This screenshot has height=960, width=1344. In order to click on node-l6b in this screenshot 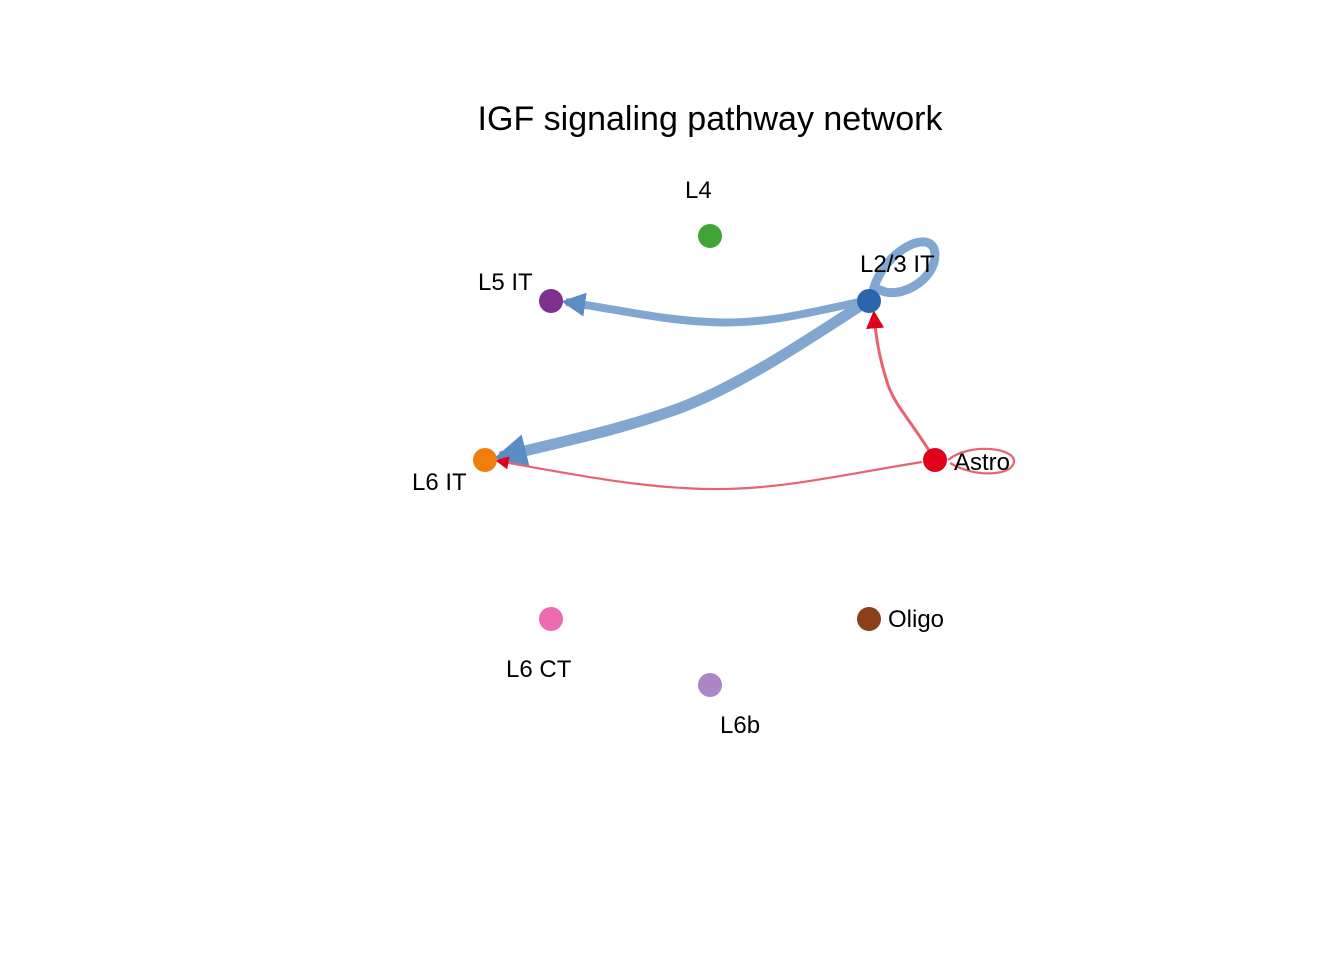, I will do `click(710, 685)`.